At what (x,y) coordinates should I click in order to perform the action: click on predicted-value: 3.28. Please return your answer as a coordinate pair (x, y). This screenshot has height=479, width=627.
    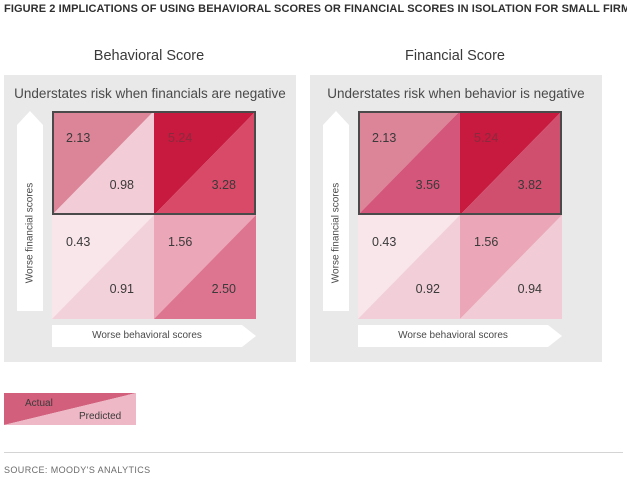
    Looking at the image, I should click on (223, 185).